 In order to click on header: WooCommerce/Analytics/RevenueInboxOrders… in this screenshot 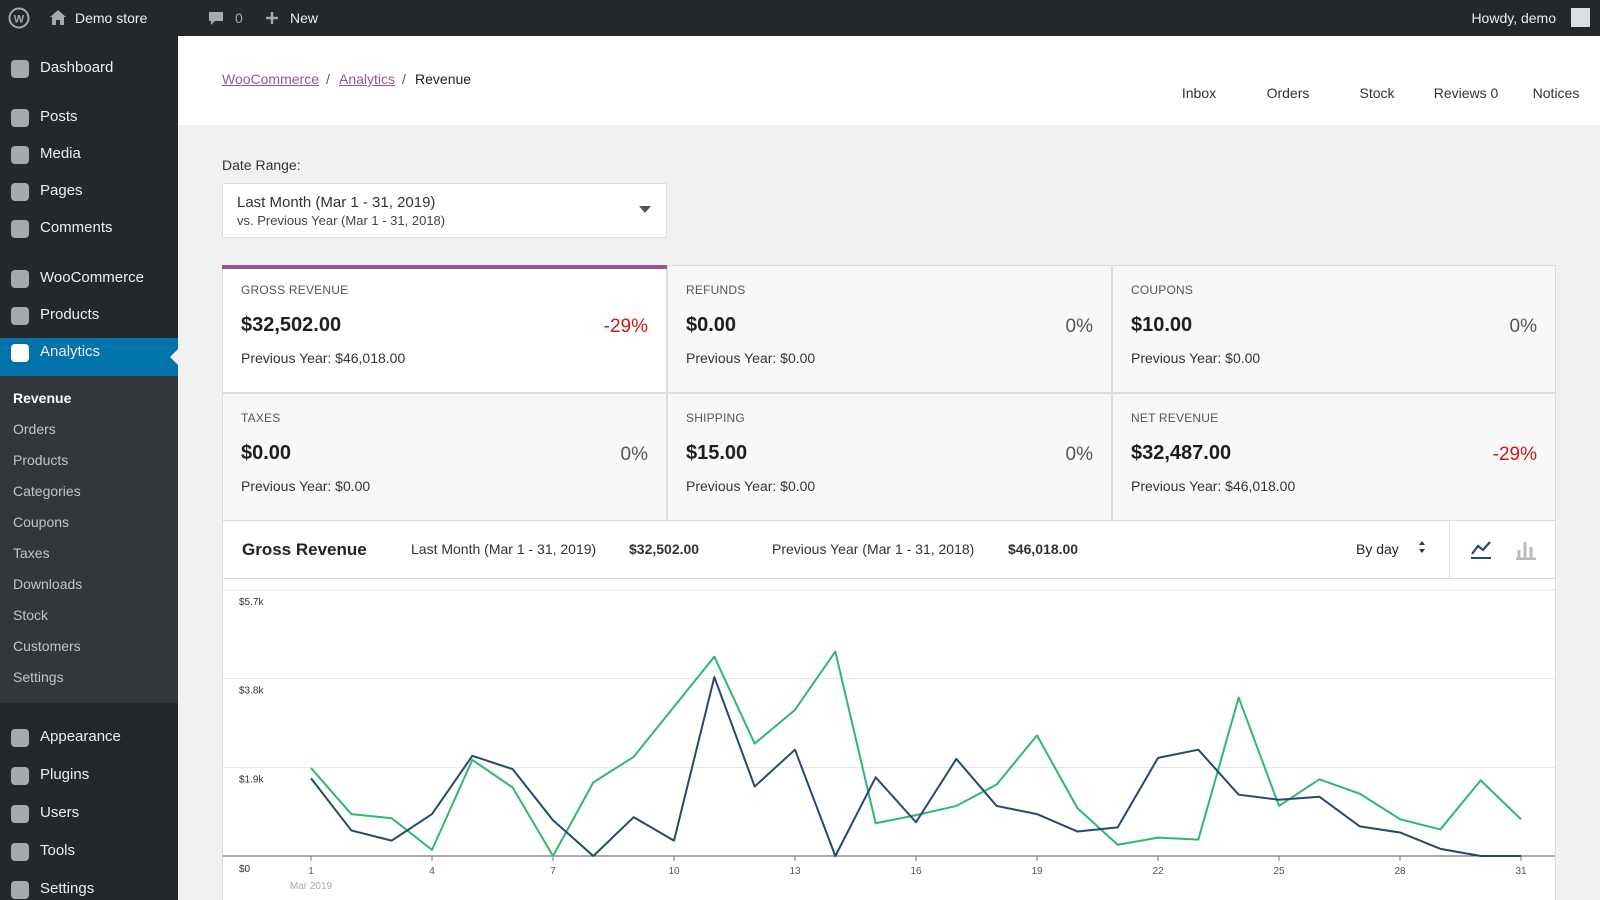, I will do `click(889, 80)`.